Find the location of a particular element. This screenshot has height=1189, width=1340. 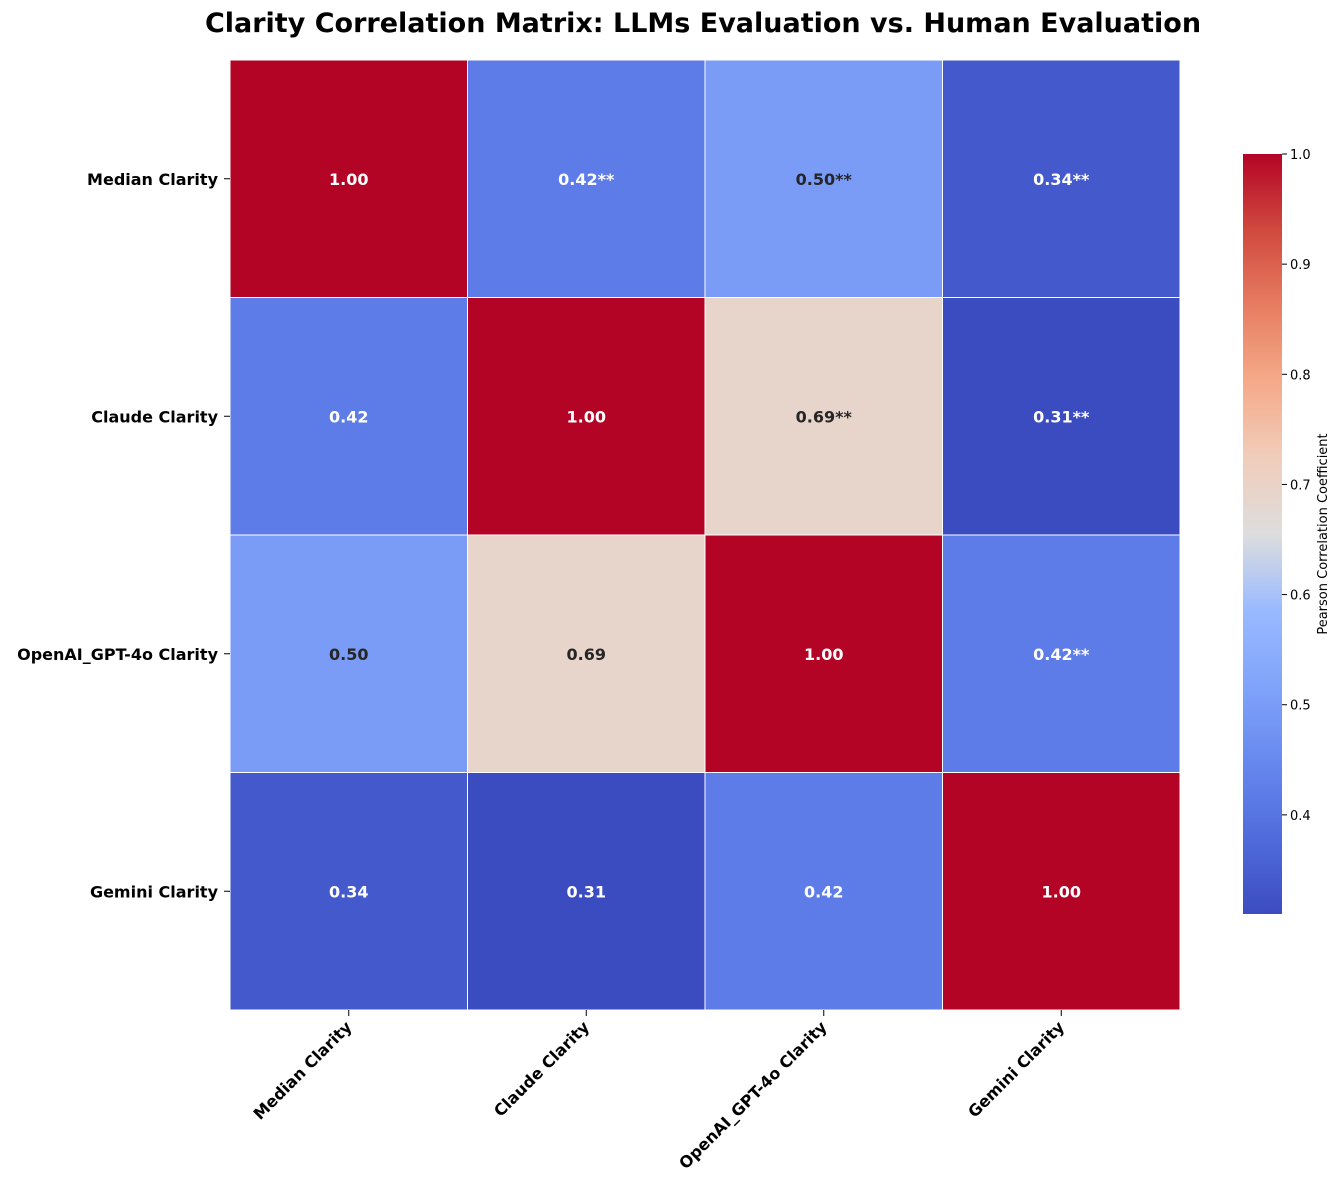

colorbar-gradient is located at coordinates (1262, 534).